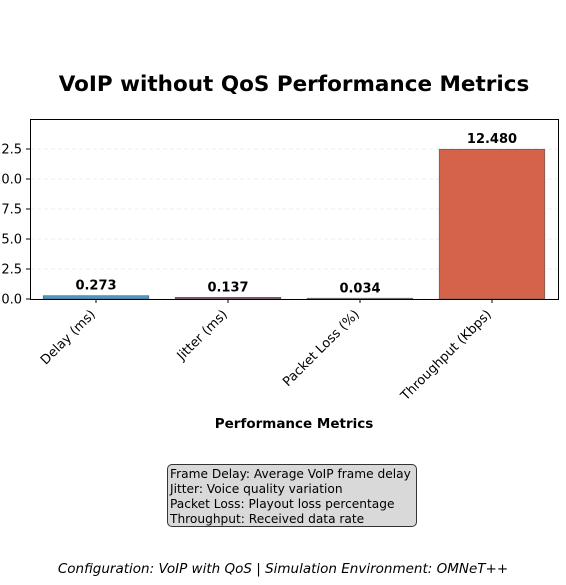  Describe the element at coordinates (292, 474) in the screenshot. I see `note-delay: Frame Delay: Average VoIP frame delay` at that location.